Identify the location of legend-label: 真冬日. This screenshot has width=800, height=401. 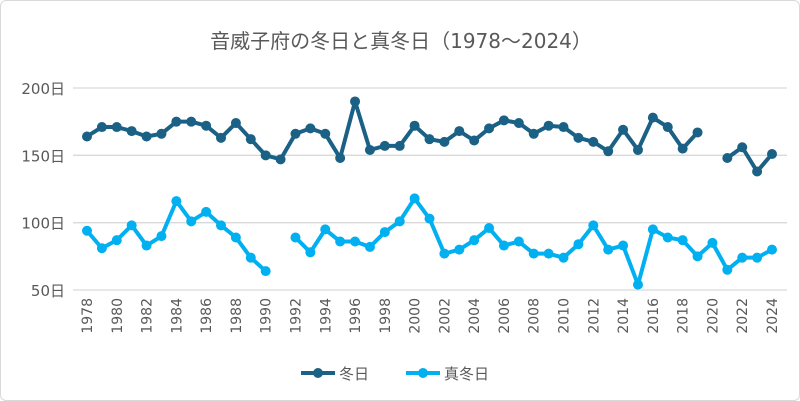
(466, 374).